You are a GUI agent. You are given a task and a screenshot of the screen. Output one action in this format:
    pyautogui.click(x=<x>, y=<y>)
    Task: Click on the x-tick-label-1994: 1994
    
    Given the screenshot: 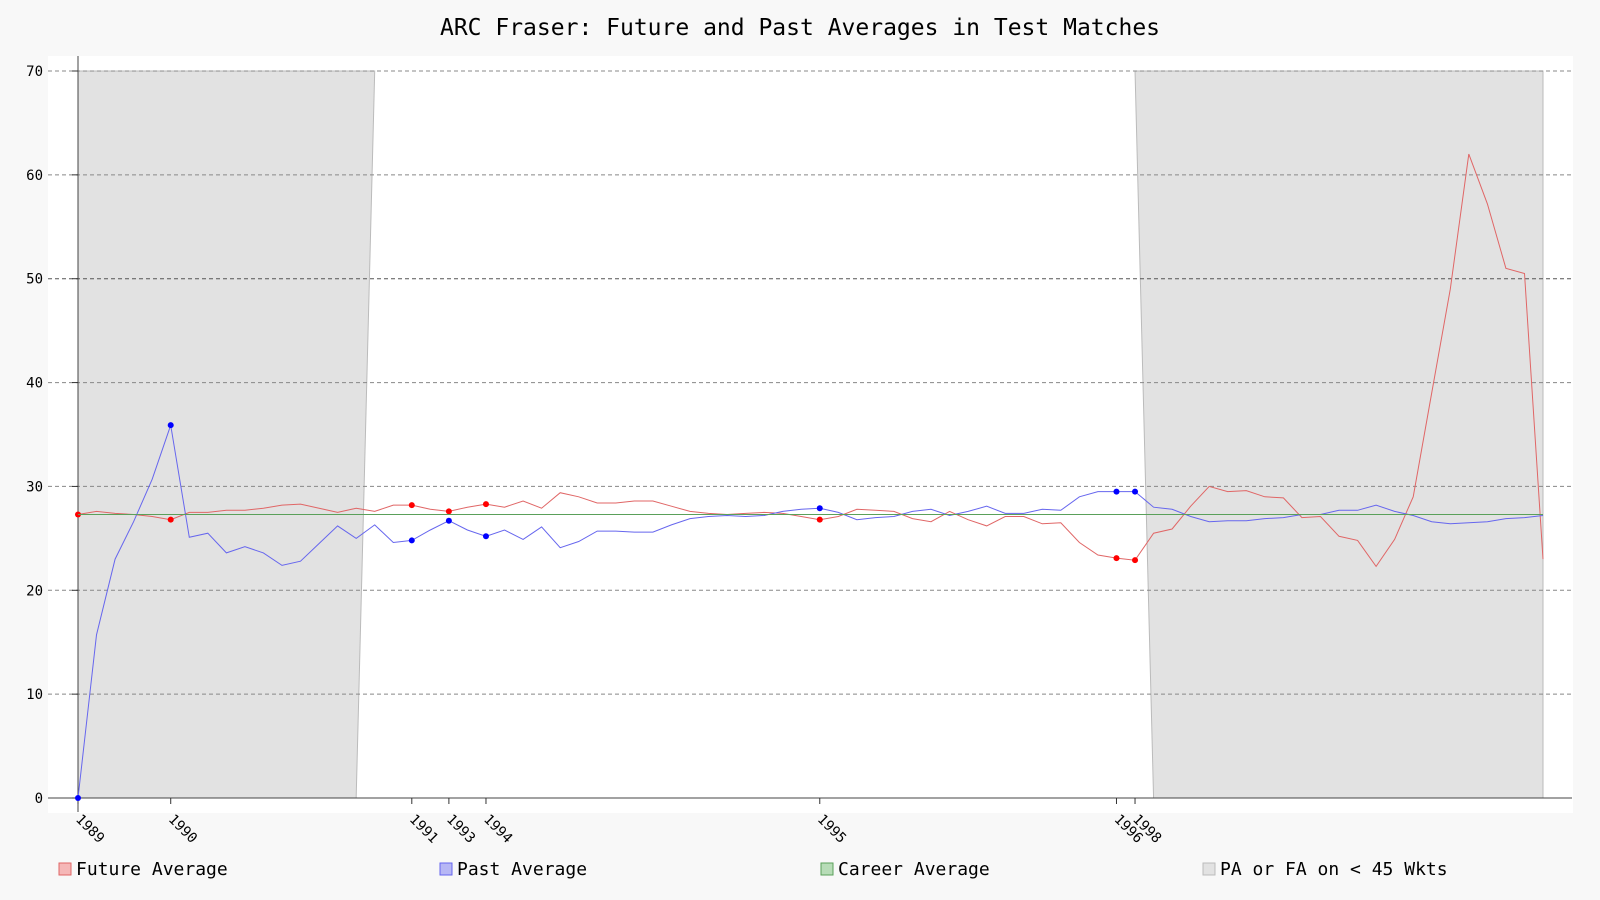 What is the action you would take?
    pyautogui.click(x=497, y=829)
    